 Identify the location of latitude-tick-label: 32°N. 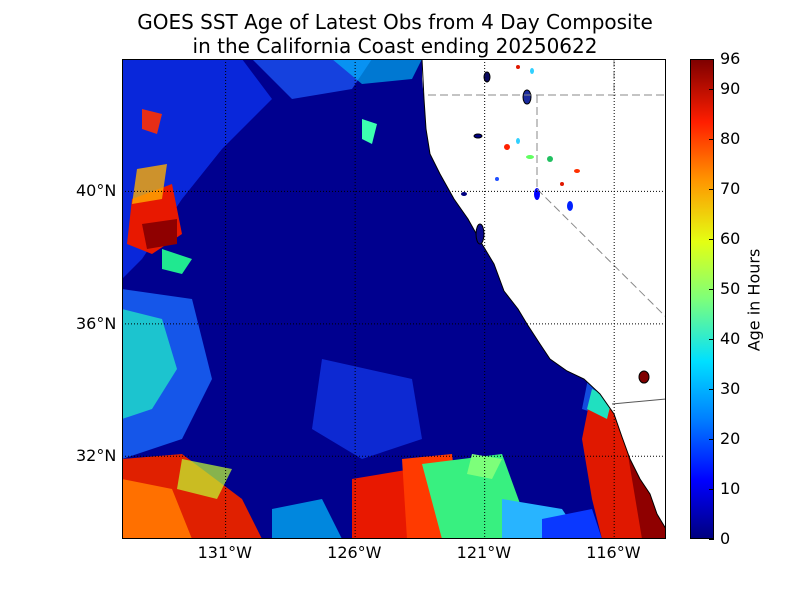
(96, 456).